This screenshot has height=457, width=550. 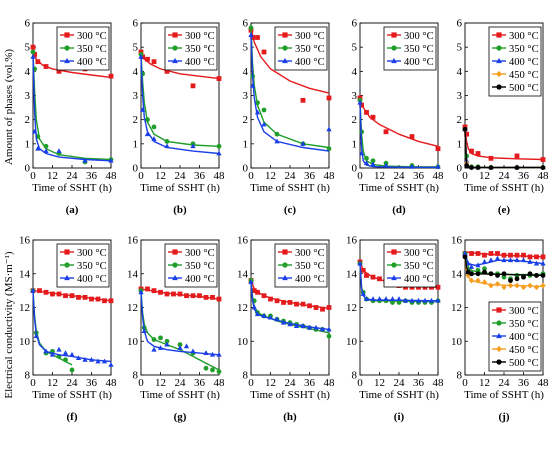 I want to click on panel-label: (d), so click(x=399, y=210).